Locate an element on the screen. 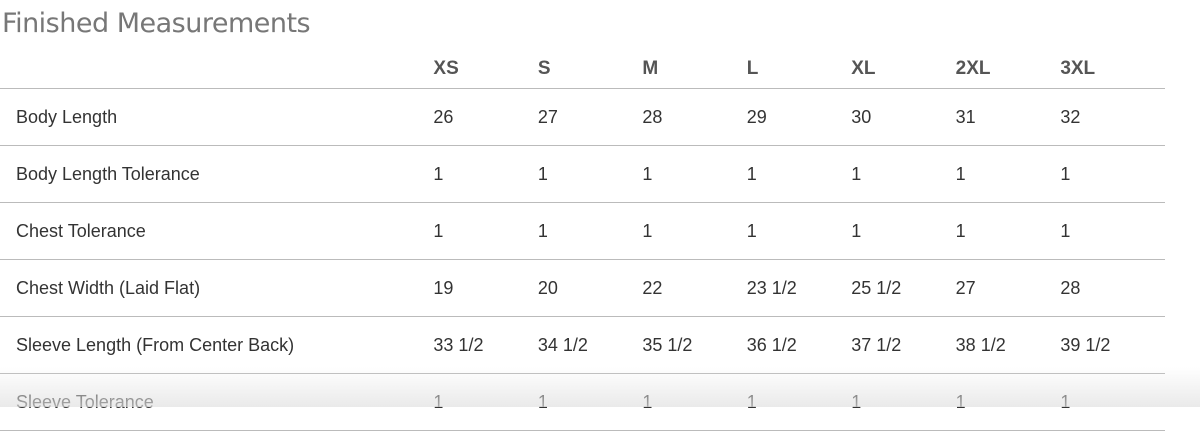 The image size is (1200, 431). measurement-cell: 19 is located at coordinates (485, 288).